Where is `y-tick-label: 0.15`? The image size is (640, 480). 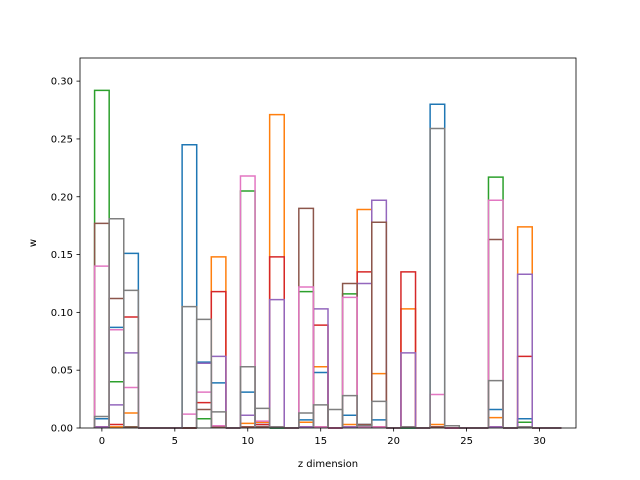
y-tick-label: 0.15 is located at coordinates (62, 255).